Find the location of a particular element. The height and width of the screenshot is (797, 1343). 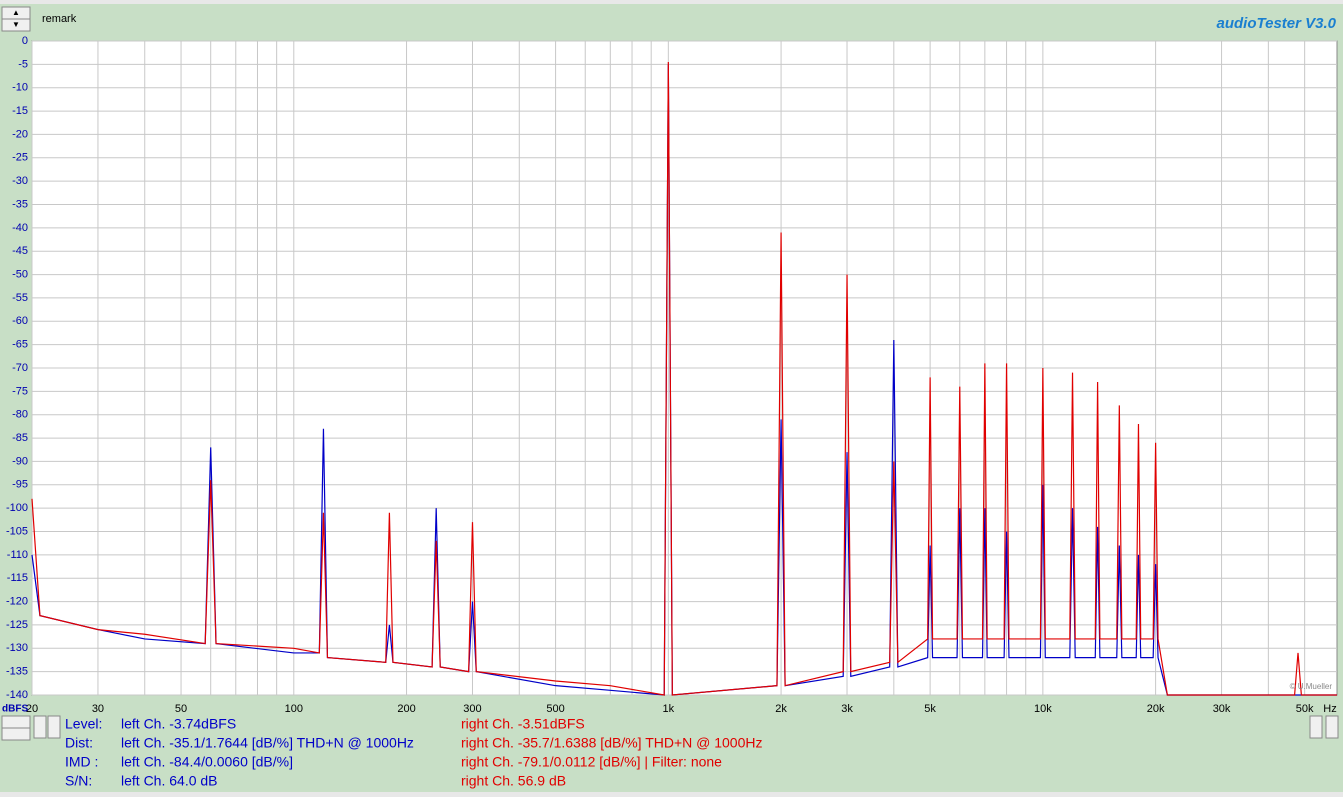

readout-right: right Ch. 56.9 dB is located at coordinates (513, 781).